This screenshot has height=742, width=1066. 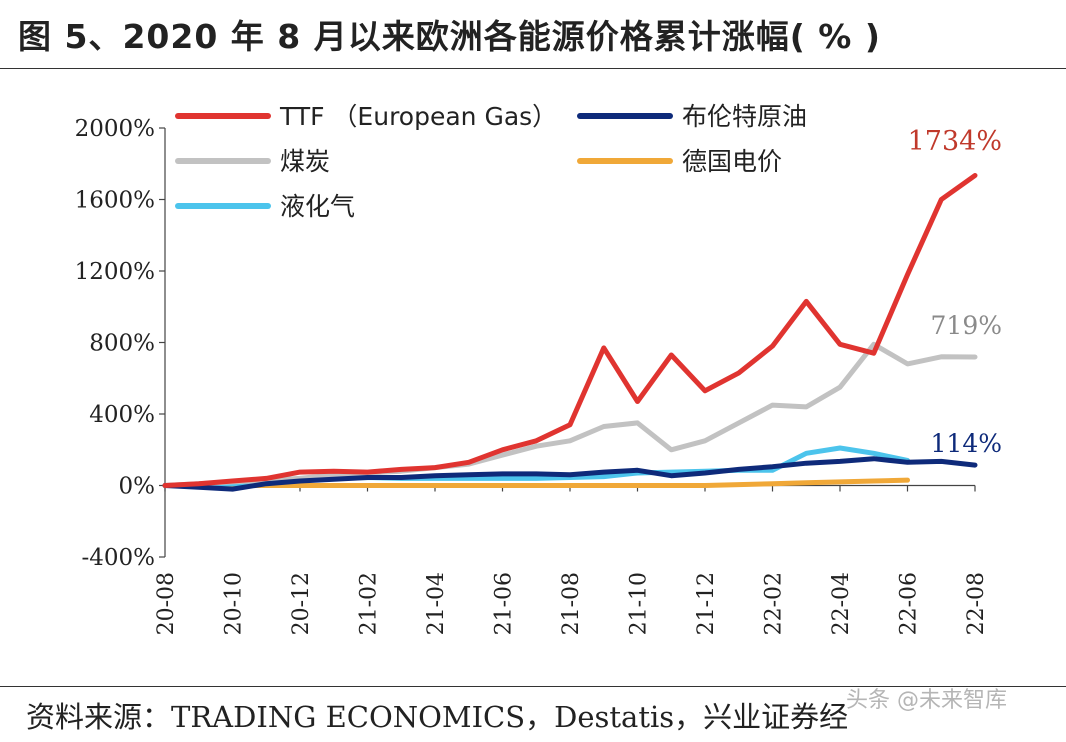 What do you see at coordinates (571, 603) in the screenshot?
I see `x-tick-label: 21-08` at bounding box center [571, 603].